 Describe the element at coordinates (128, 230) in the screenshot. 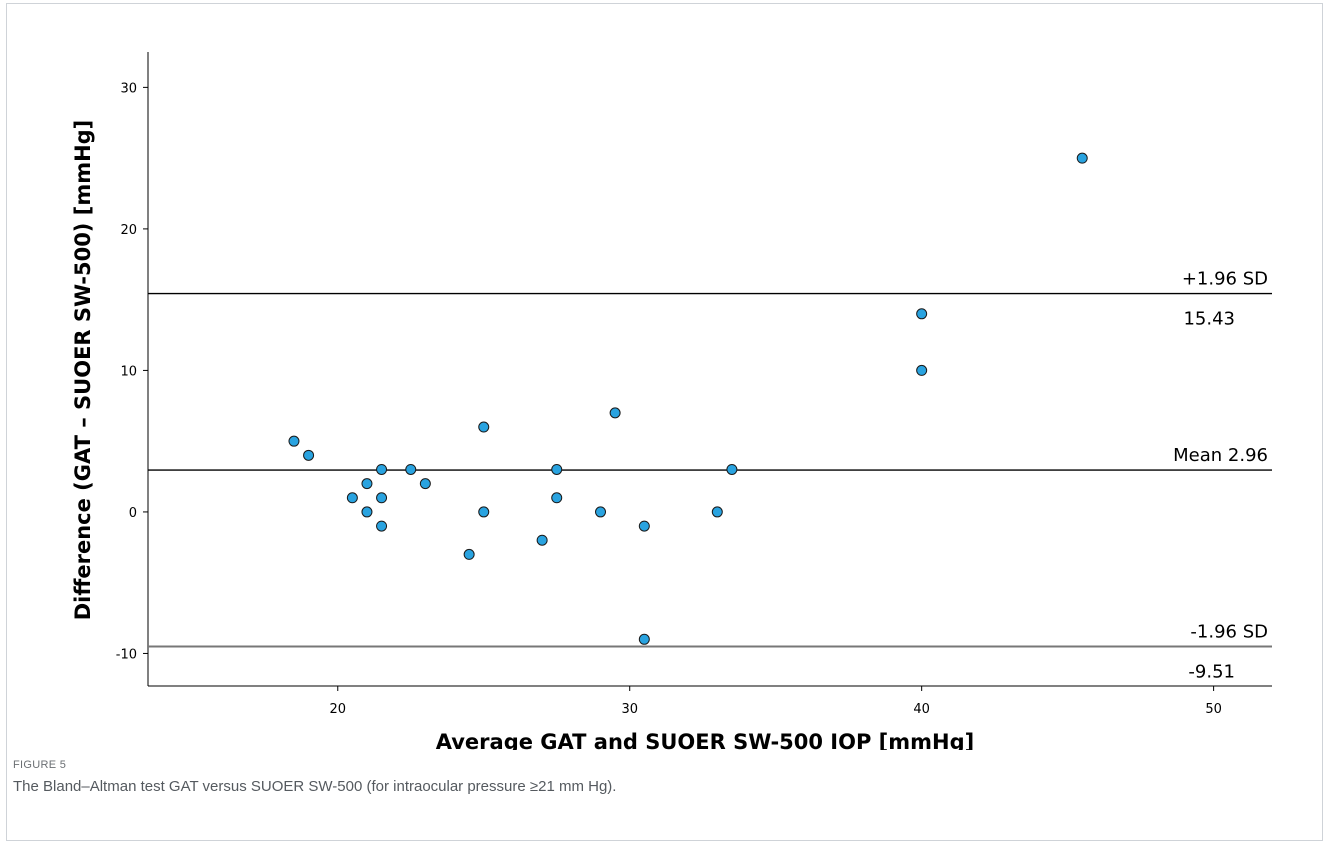

I see `y-tick-label: 20` at that location.